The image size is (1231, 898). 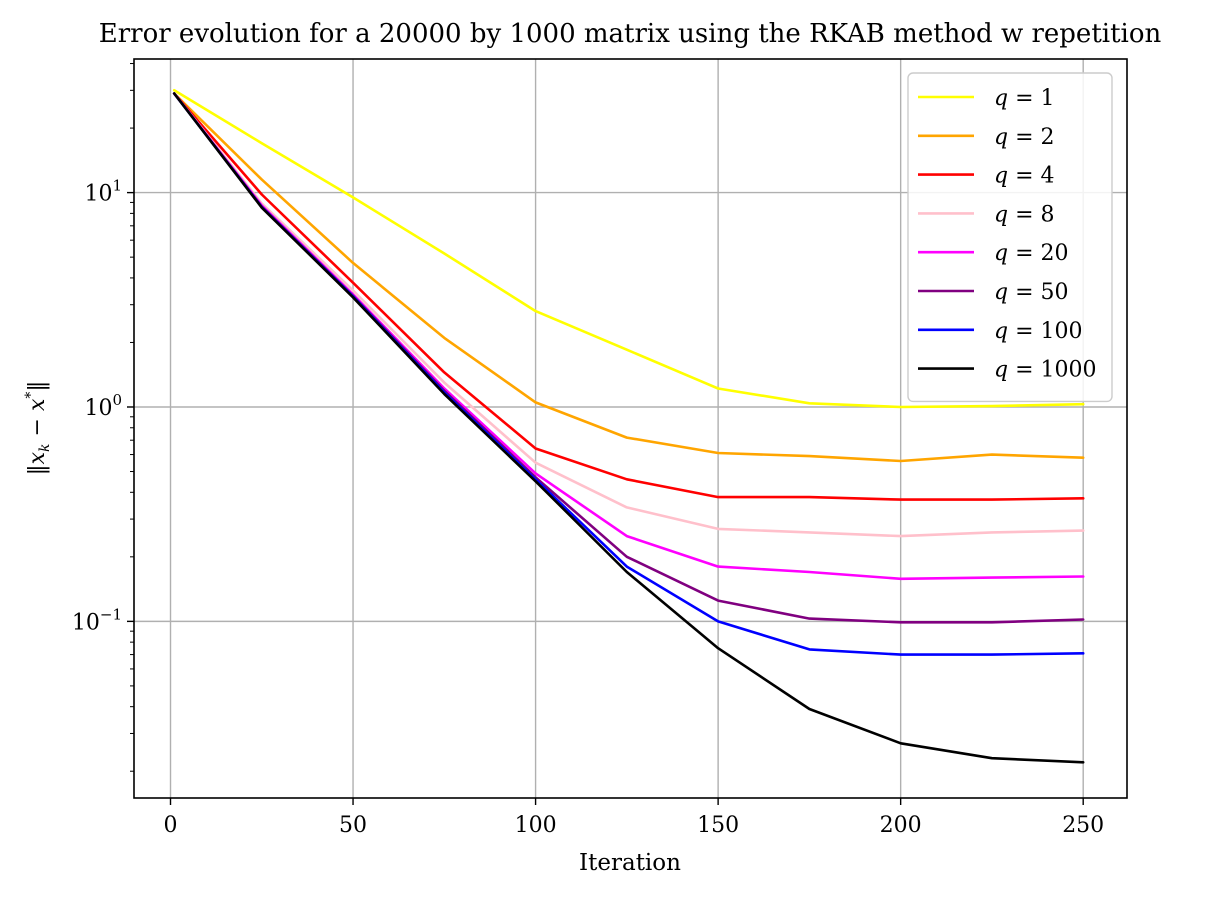 What do you see at coordinates (1024, 98) in the screenshot?
I see `legend-label: q = 1` at bounding box center [1024, 98].